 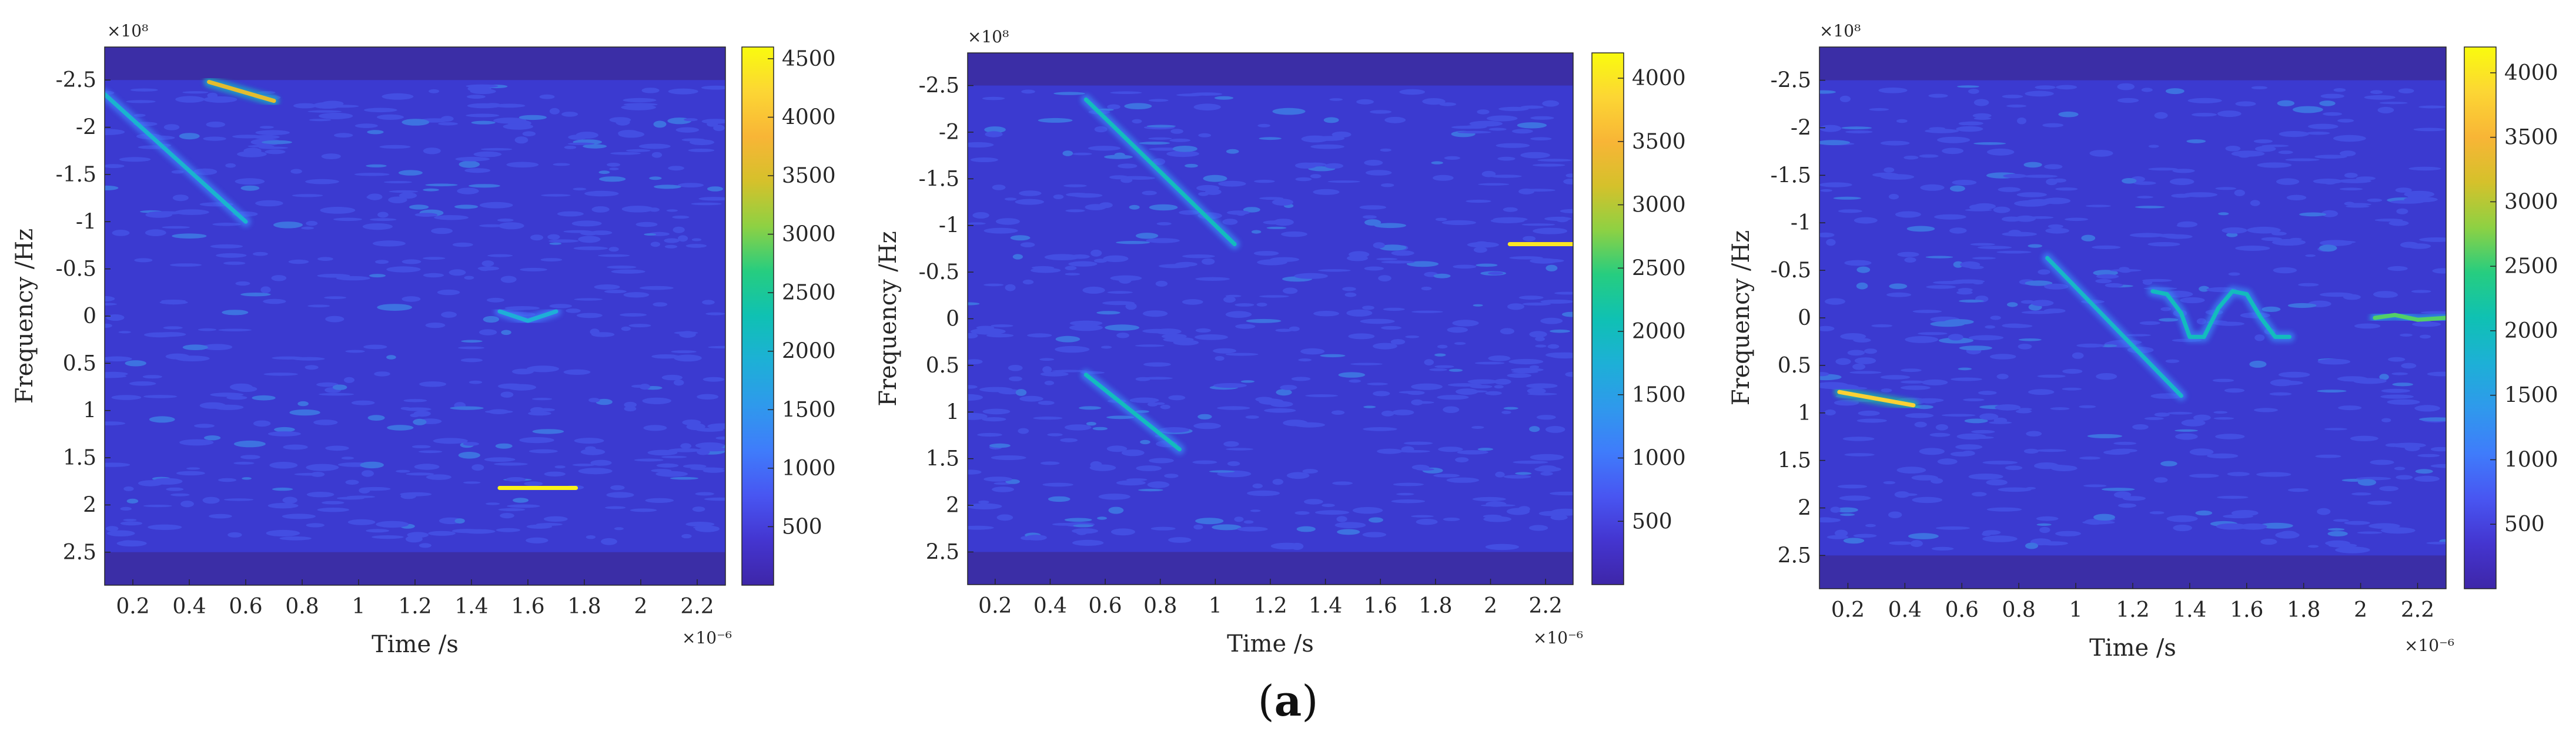 What do you see at coordinates (2511, 317) in the screenshot?
I see `colorbar: 500 1000 1500 2000 2500 3000 3500 4000` at bounding box center [2511, 317].